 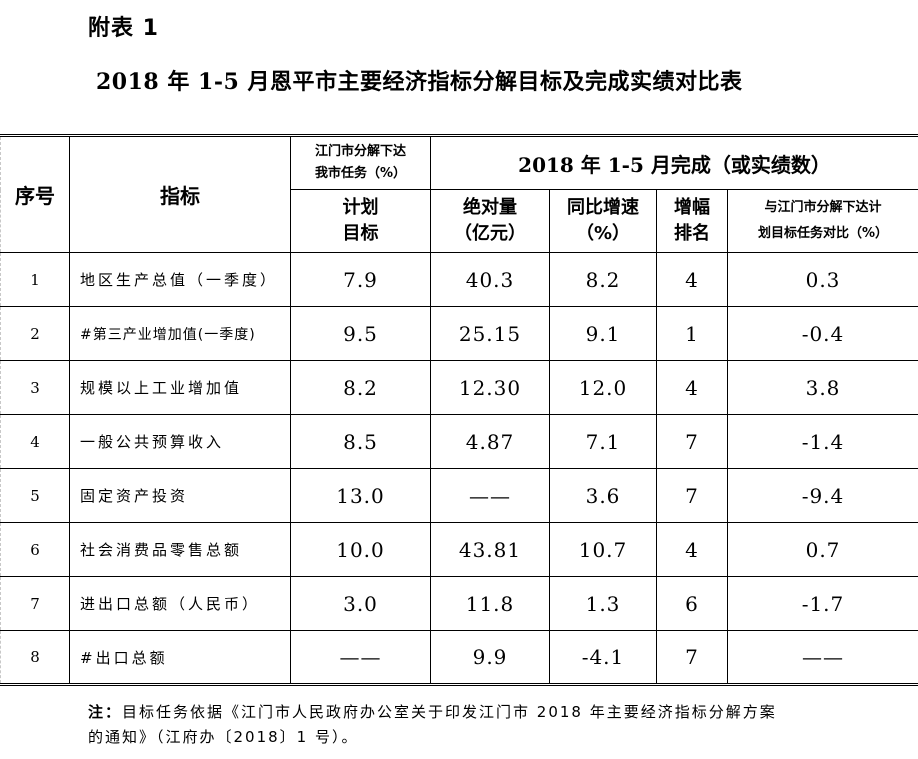 I want to click on appendix-label: 附表 1, so click(x=123, y=28).